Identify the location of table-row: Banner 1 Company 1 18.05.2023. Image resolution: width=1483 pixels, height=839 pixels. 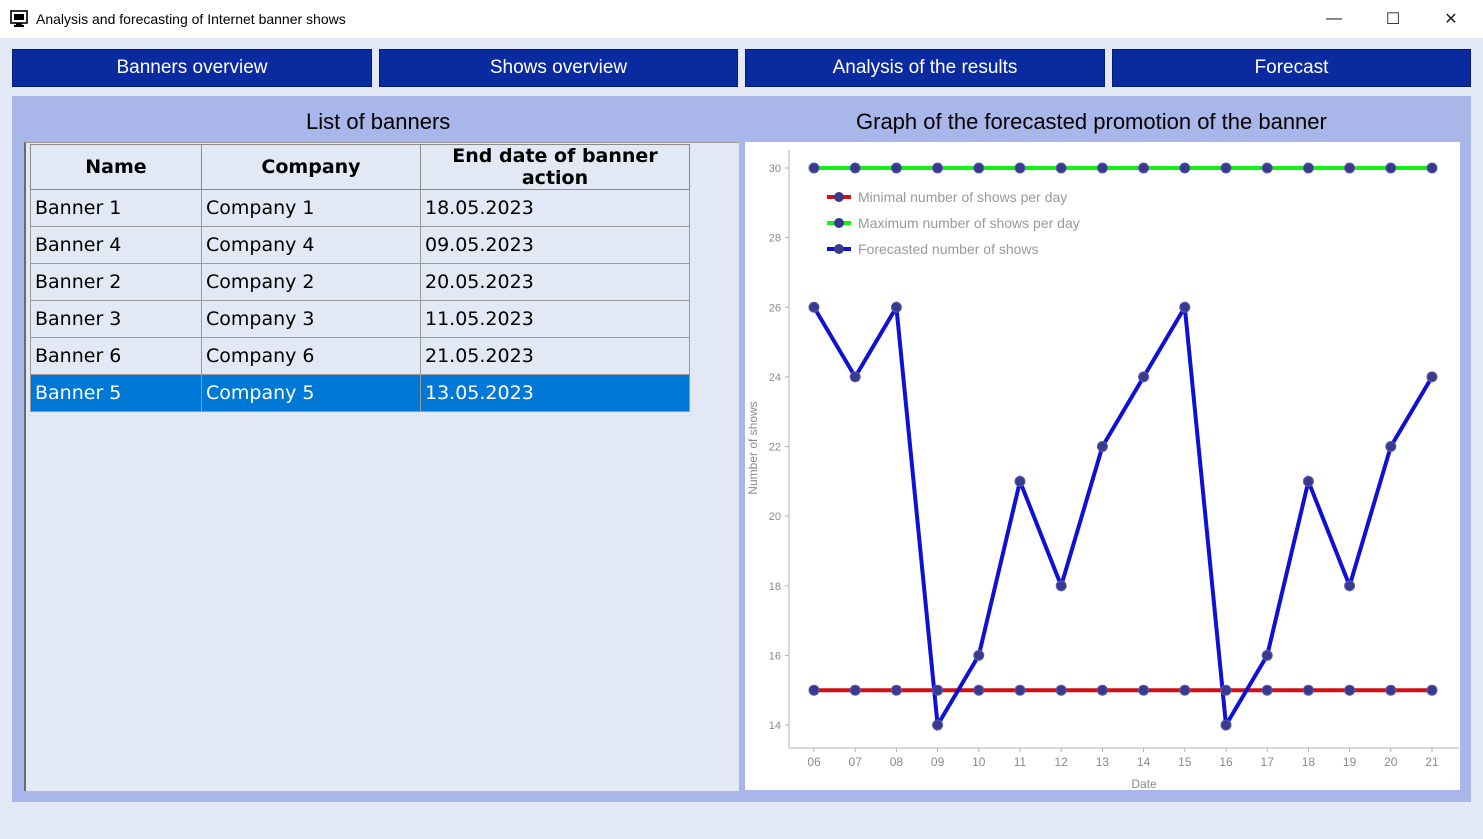
(360, 208).